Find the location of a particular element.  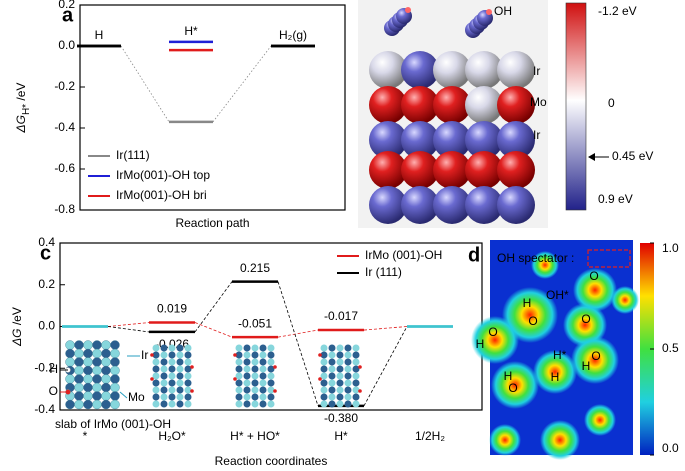

annotation: Ir is located at coordinates (144, 355).